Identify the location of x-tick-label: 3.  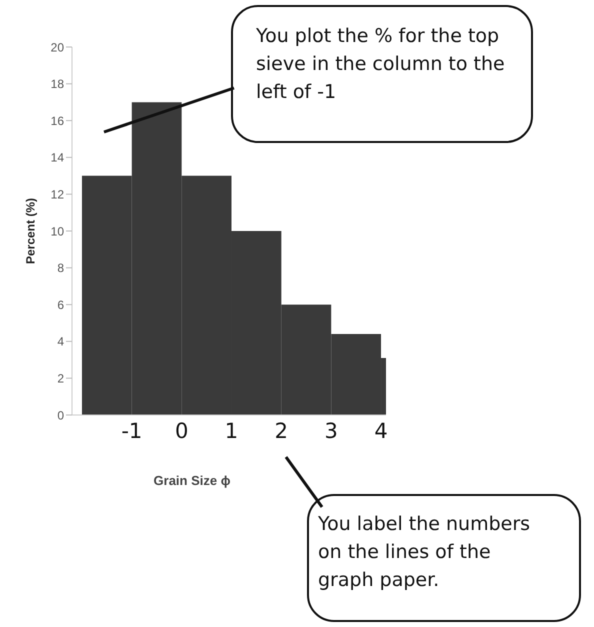
(331, 430).